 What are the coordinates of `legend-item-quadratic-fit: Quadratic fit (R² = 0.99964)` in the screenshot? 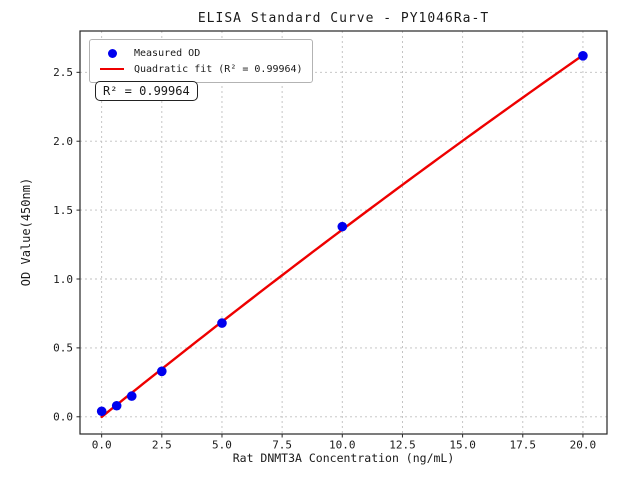 It's located at (200, 69).